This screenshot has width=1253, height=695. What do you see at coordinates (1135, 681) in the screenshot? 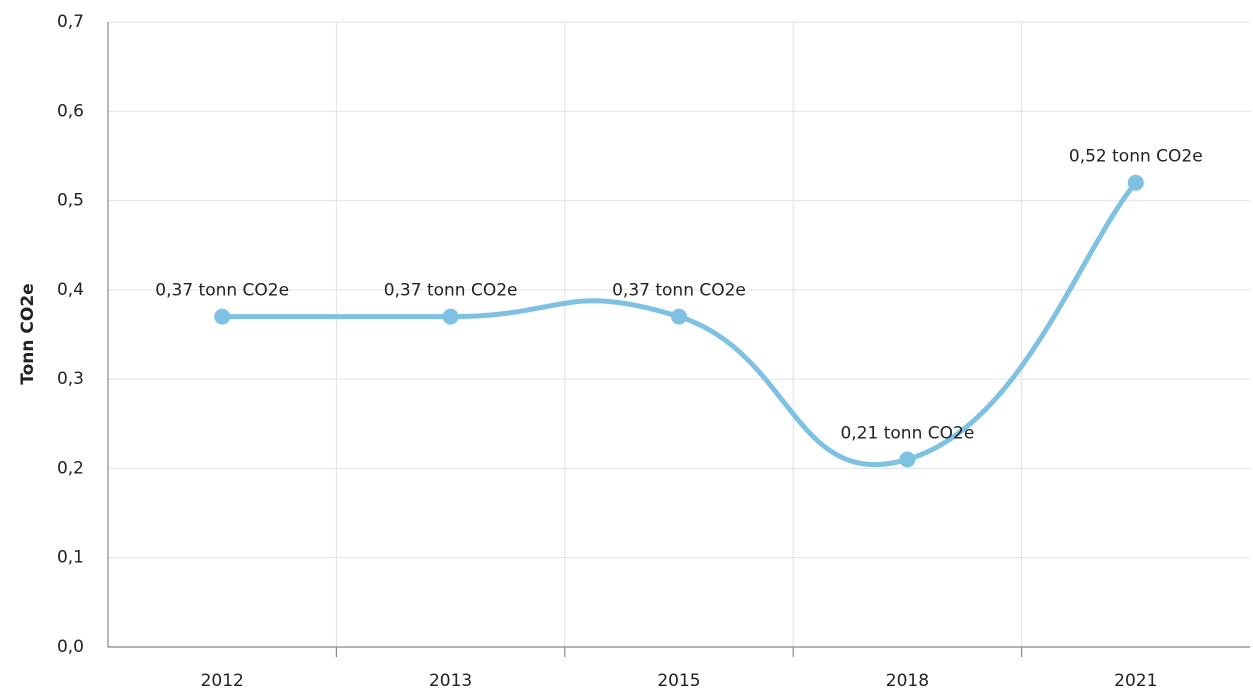
I see `x-tick-label: 2021` at bounding box center [1135, 681].